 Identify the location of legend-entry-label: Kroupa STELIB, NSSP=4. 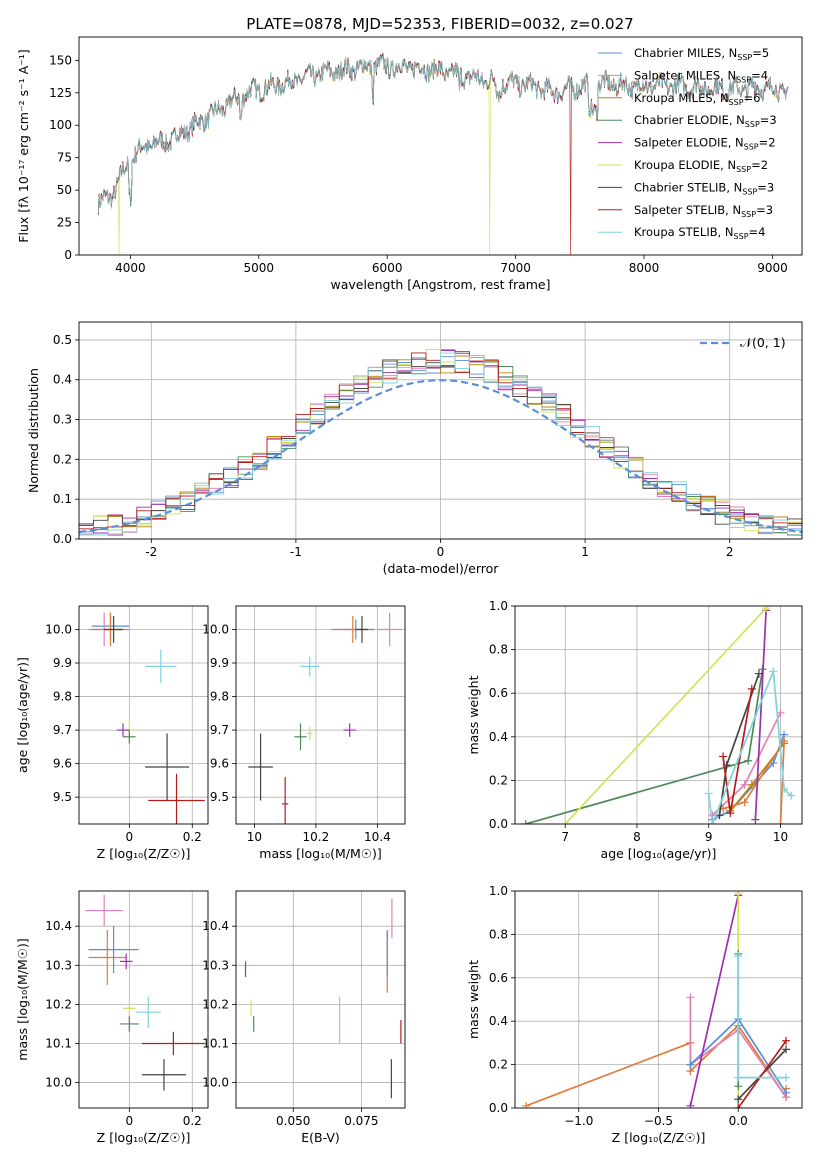
(699, 233).